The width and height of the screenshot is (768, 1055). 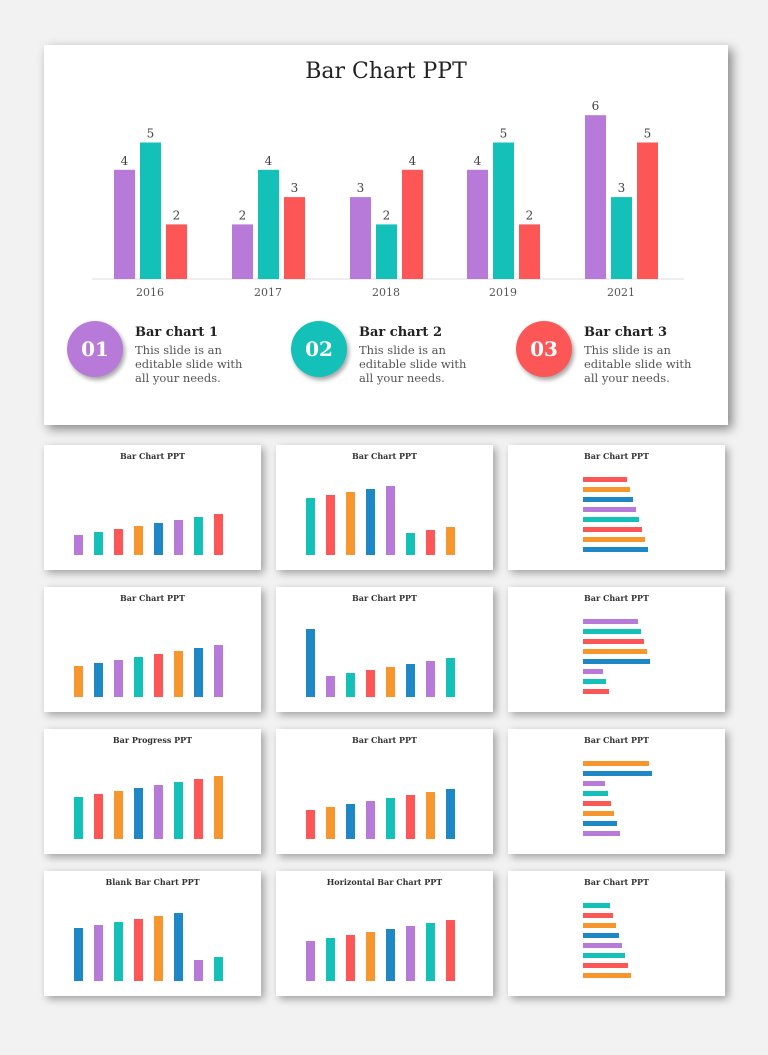 I want to click on x-tick-label: 2016, so click(x=150, y=292).